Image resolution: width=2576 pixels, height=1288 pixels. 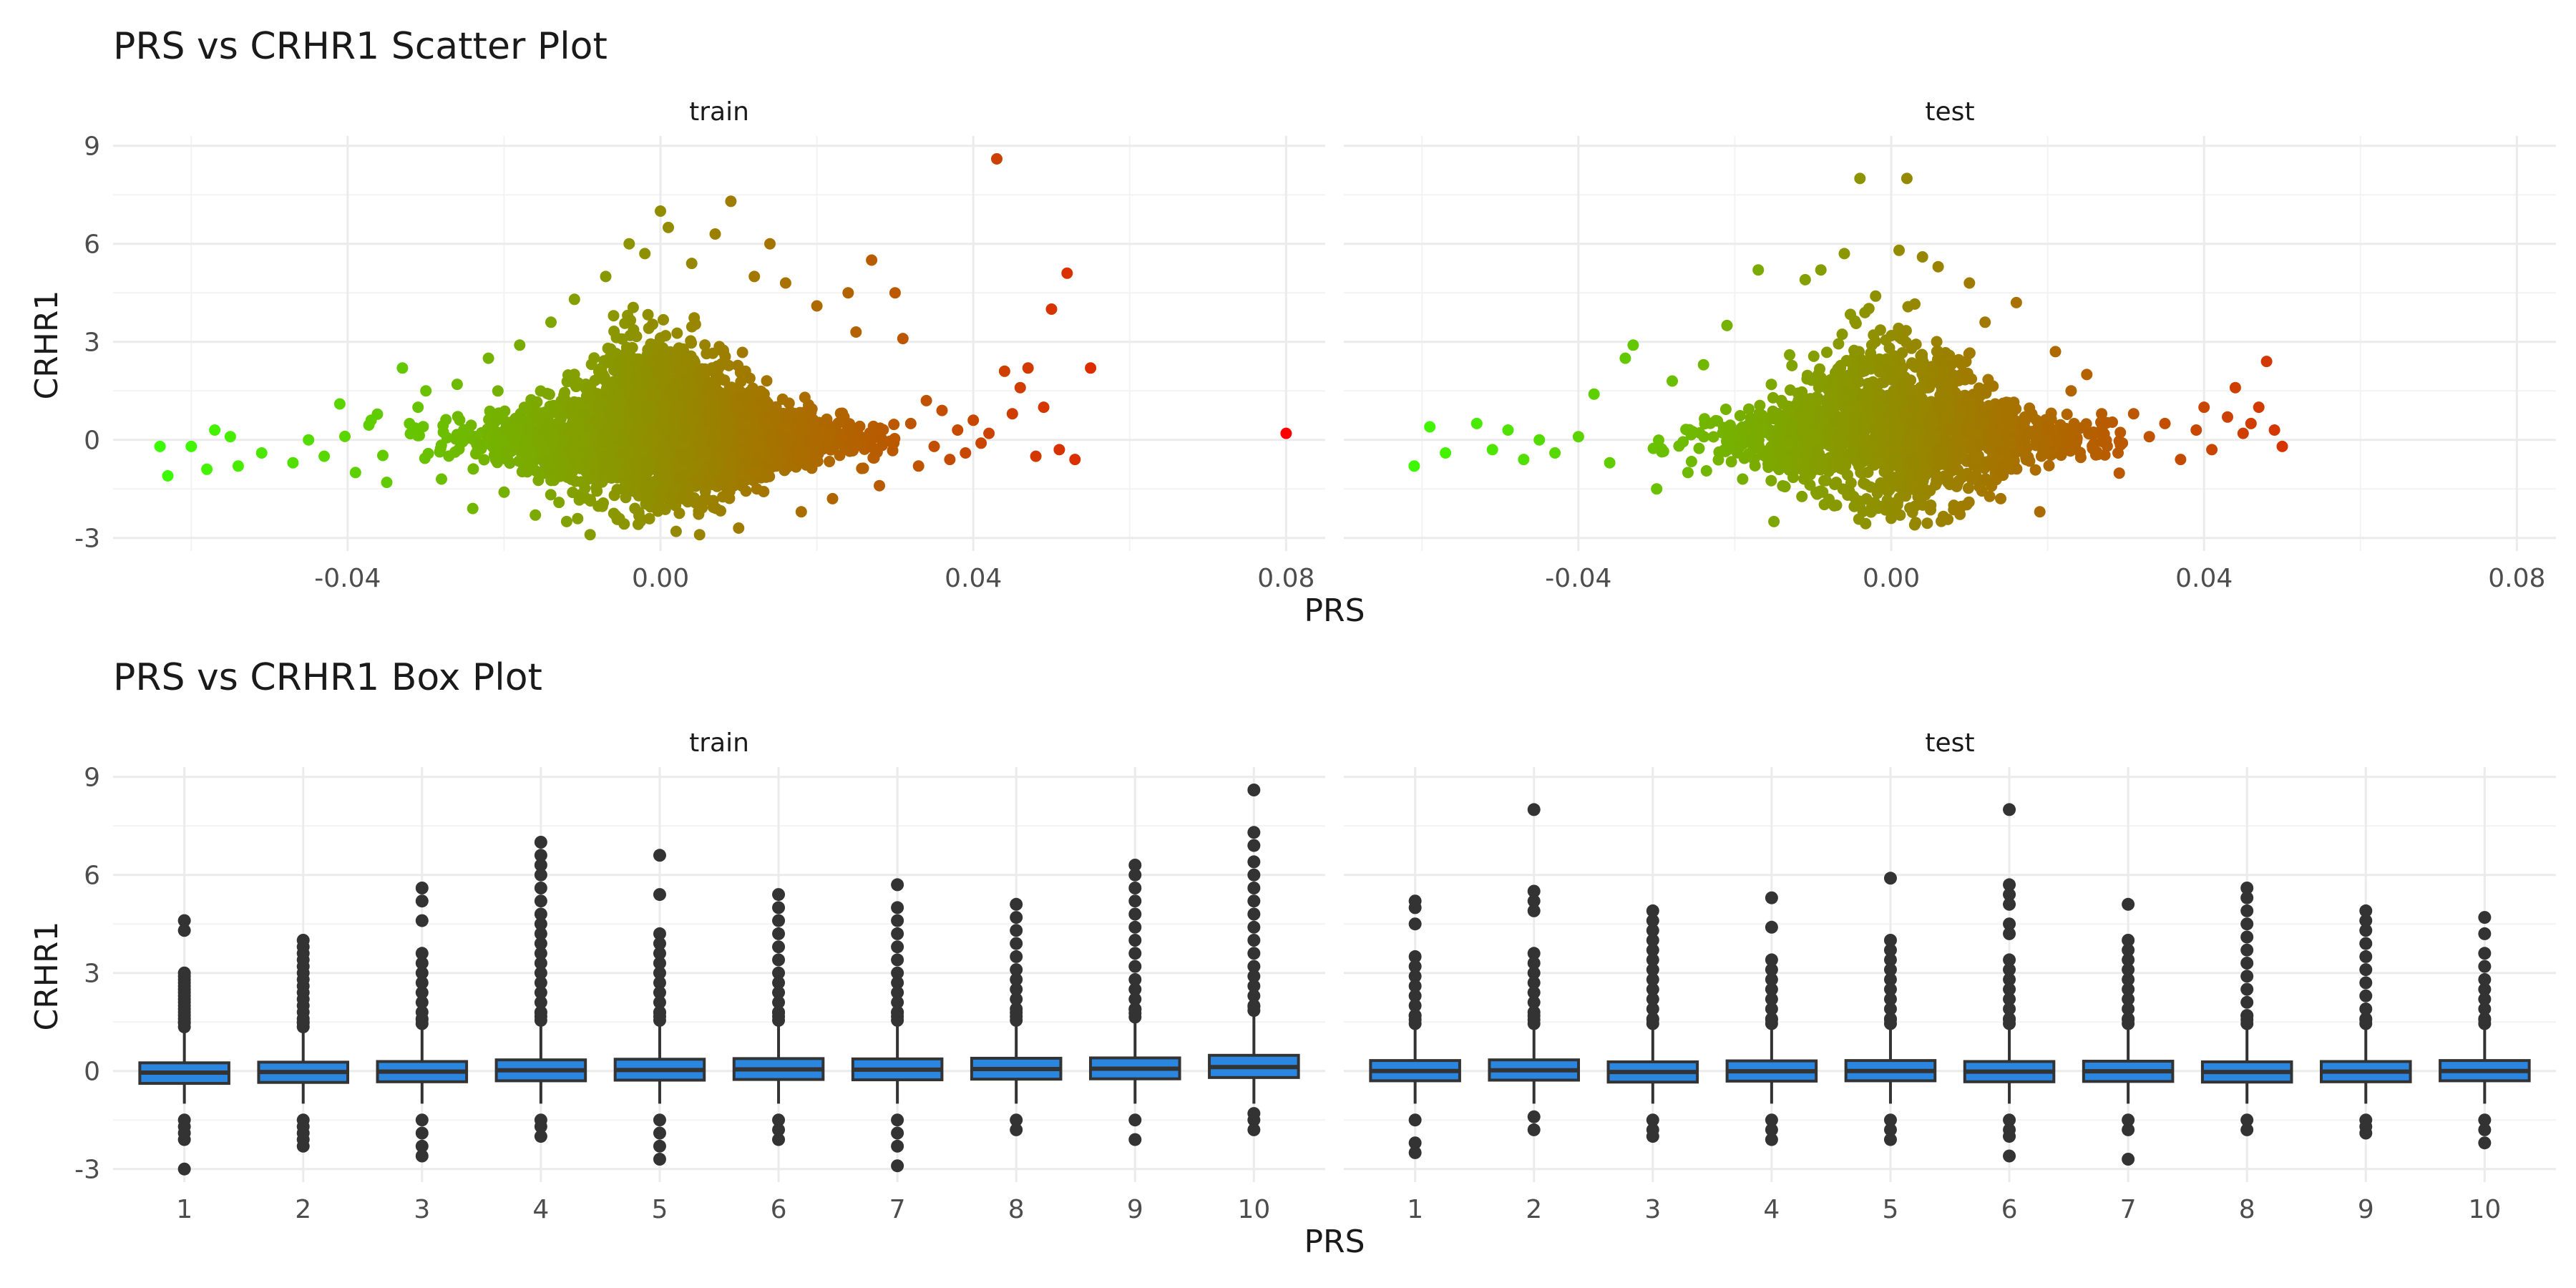 What do you see at coordinates (2247, 1209) in the screenshot?
I see `x-tick-label: 8` at bounding box center [2247, 1209].